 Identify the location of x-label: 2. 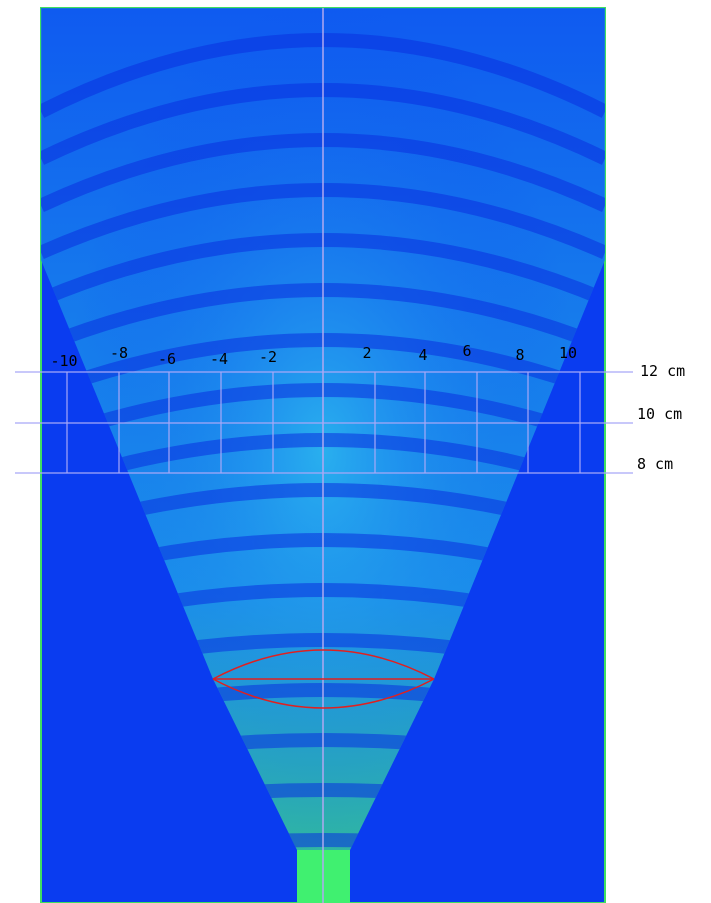
(366, 353).